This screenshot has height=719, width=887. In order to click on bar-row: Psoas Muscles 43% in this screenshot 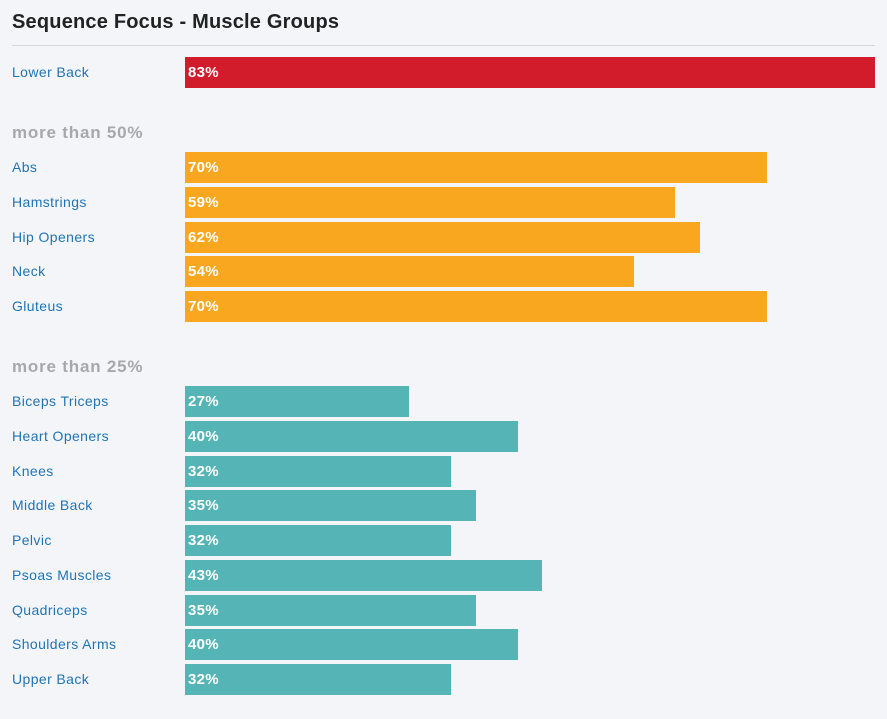, I will do `click(443, 575)`.